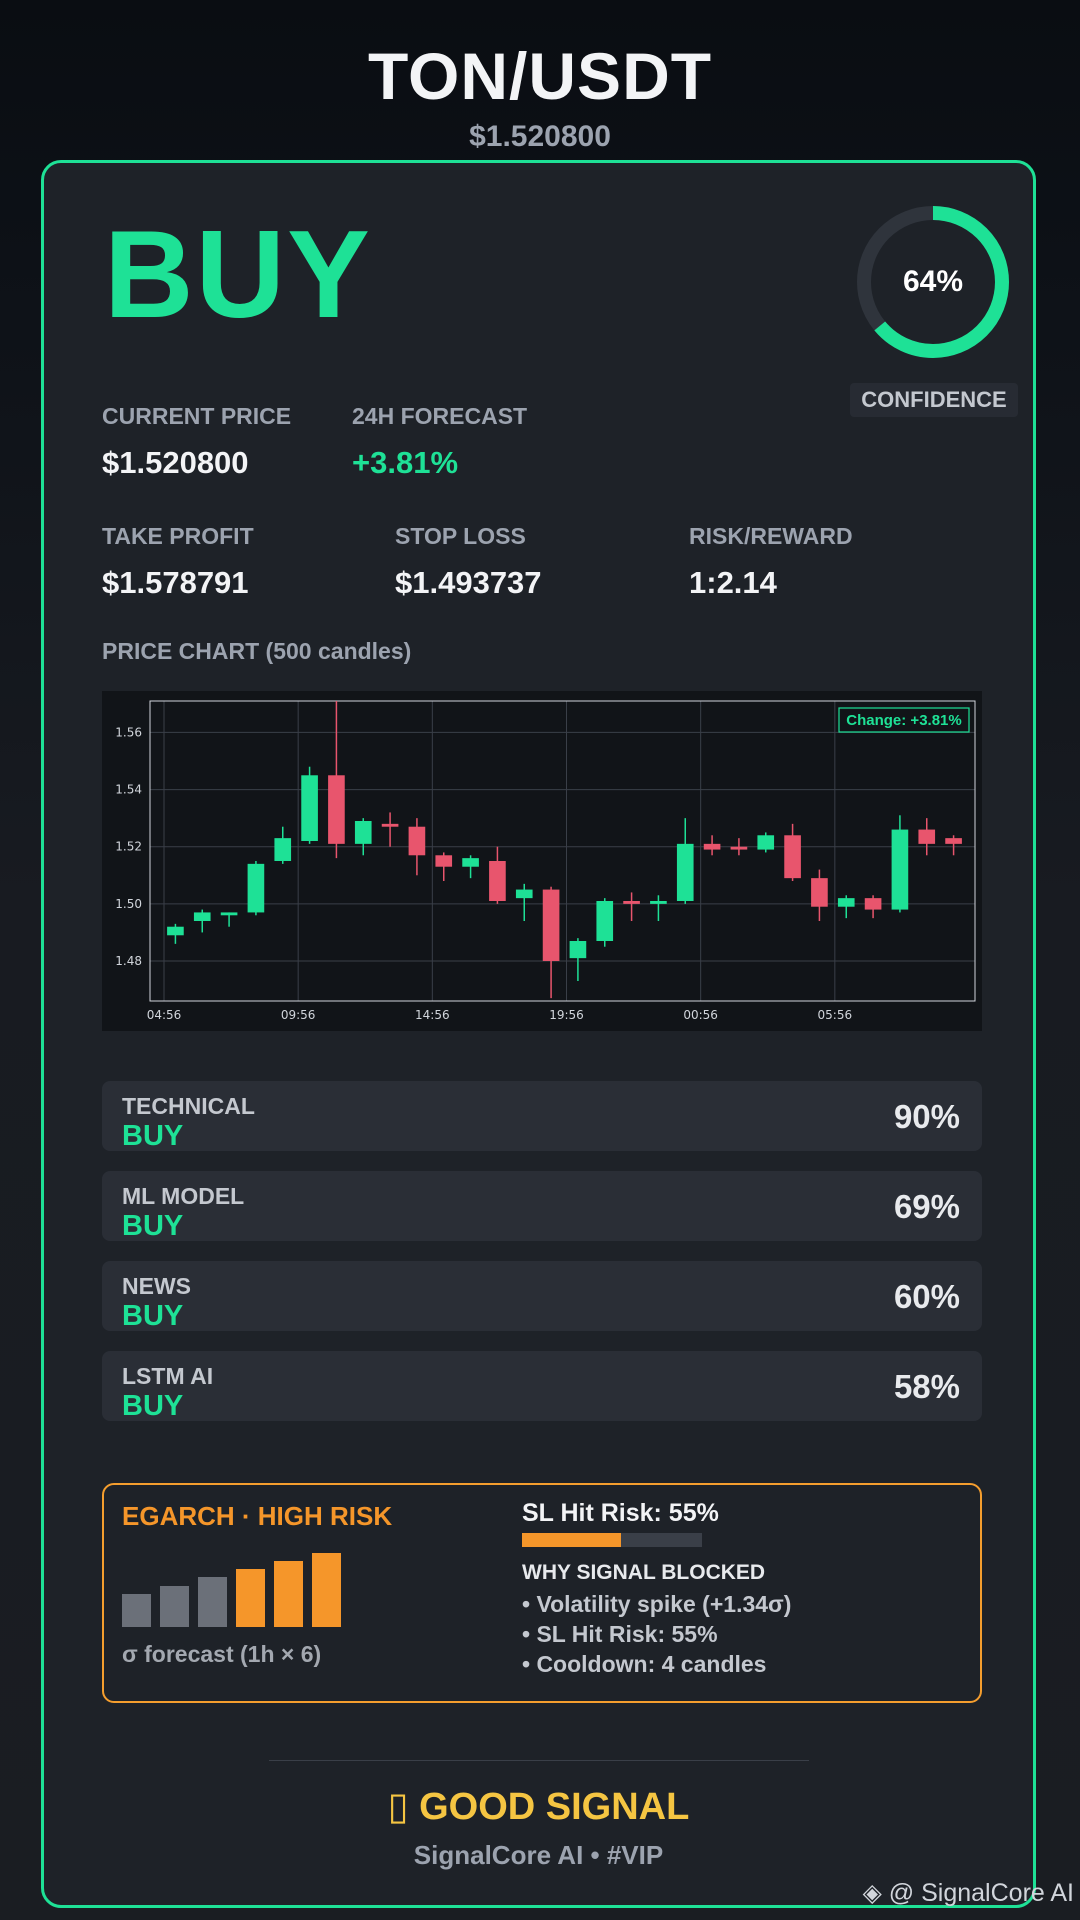 The height and width of the screenshot is (1920, 1080). What do you see at coordinates (222, 1654) in the screenshot?
I see `sigma-label: σ forecast (1h × 6)` at bounding box center [222, 1654].